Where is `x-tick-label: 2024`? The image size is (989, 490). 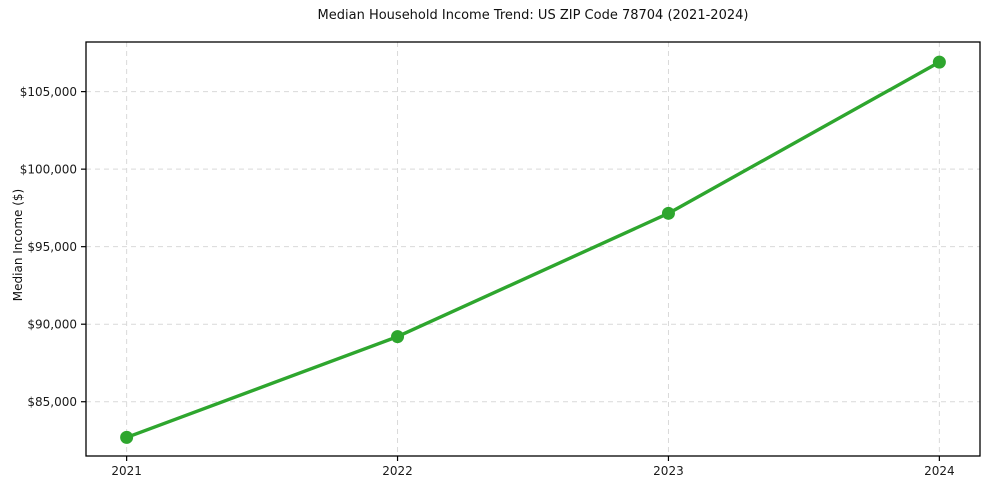 x-tick-label: 2024 is located at coordinates (939, 471).